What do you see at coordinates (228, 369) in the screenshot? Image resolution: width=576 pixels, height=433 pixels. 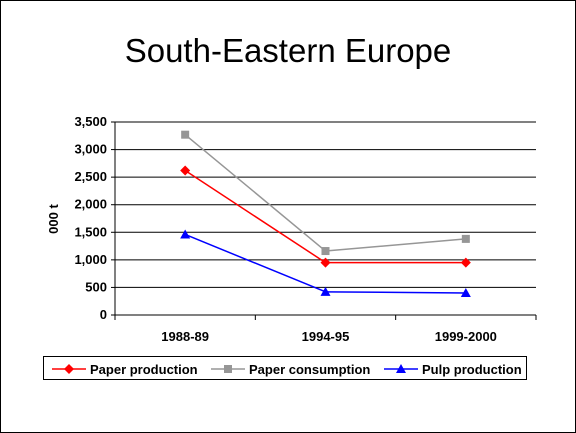 I see `square-marker-icon` at bounding box center [228, 369].